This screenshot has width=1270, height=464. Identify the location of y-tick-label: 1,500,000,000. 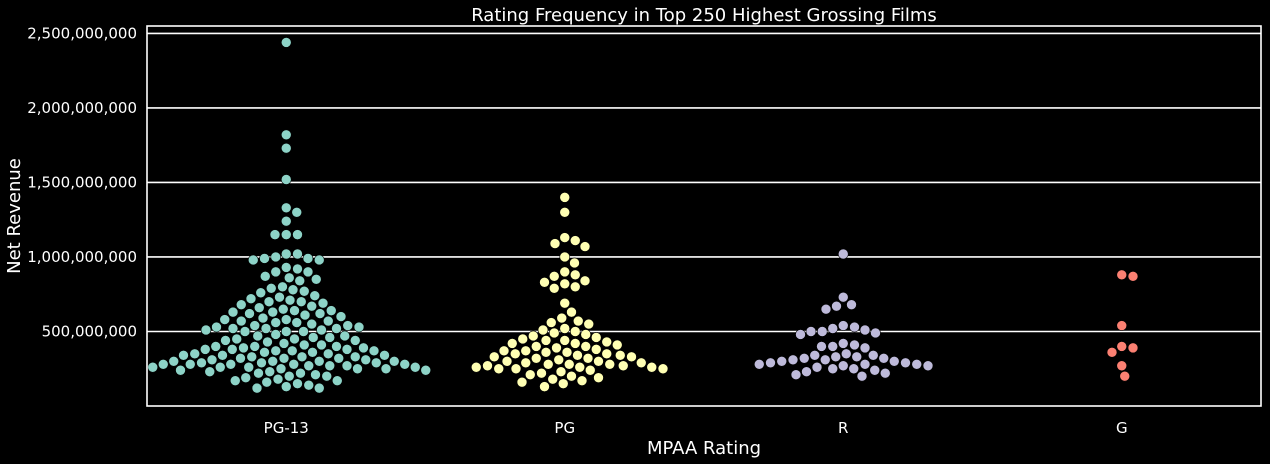
(82, 182).